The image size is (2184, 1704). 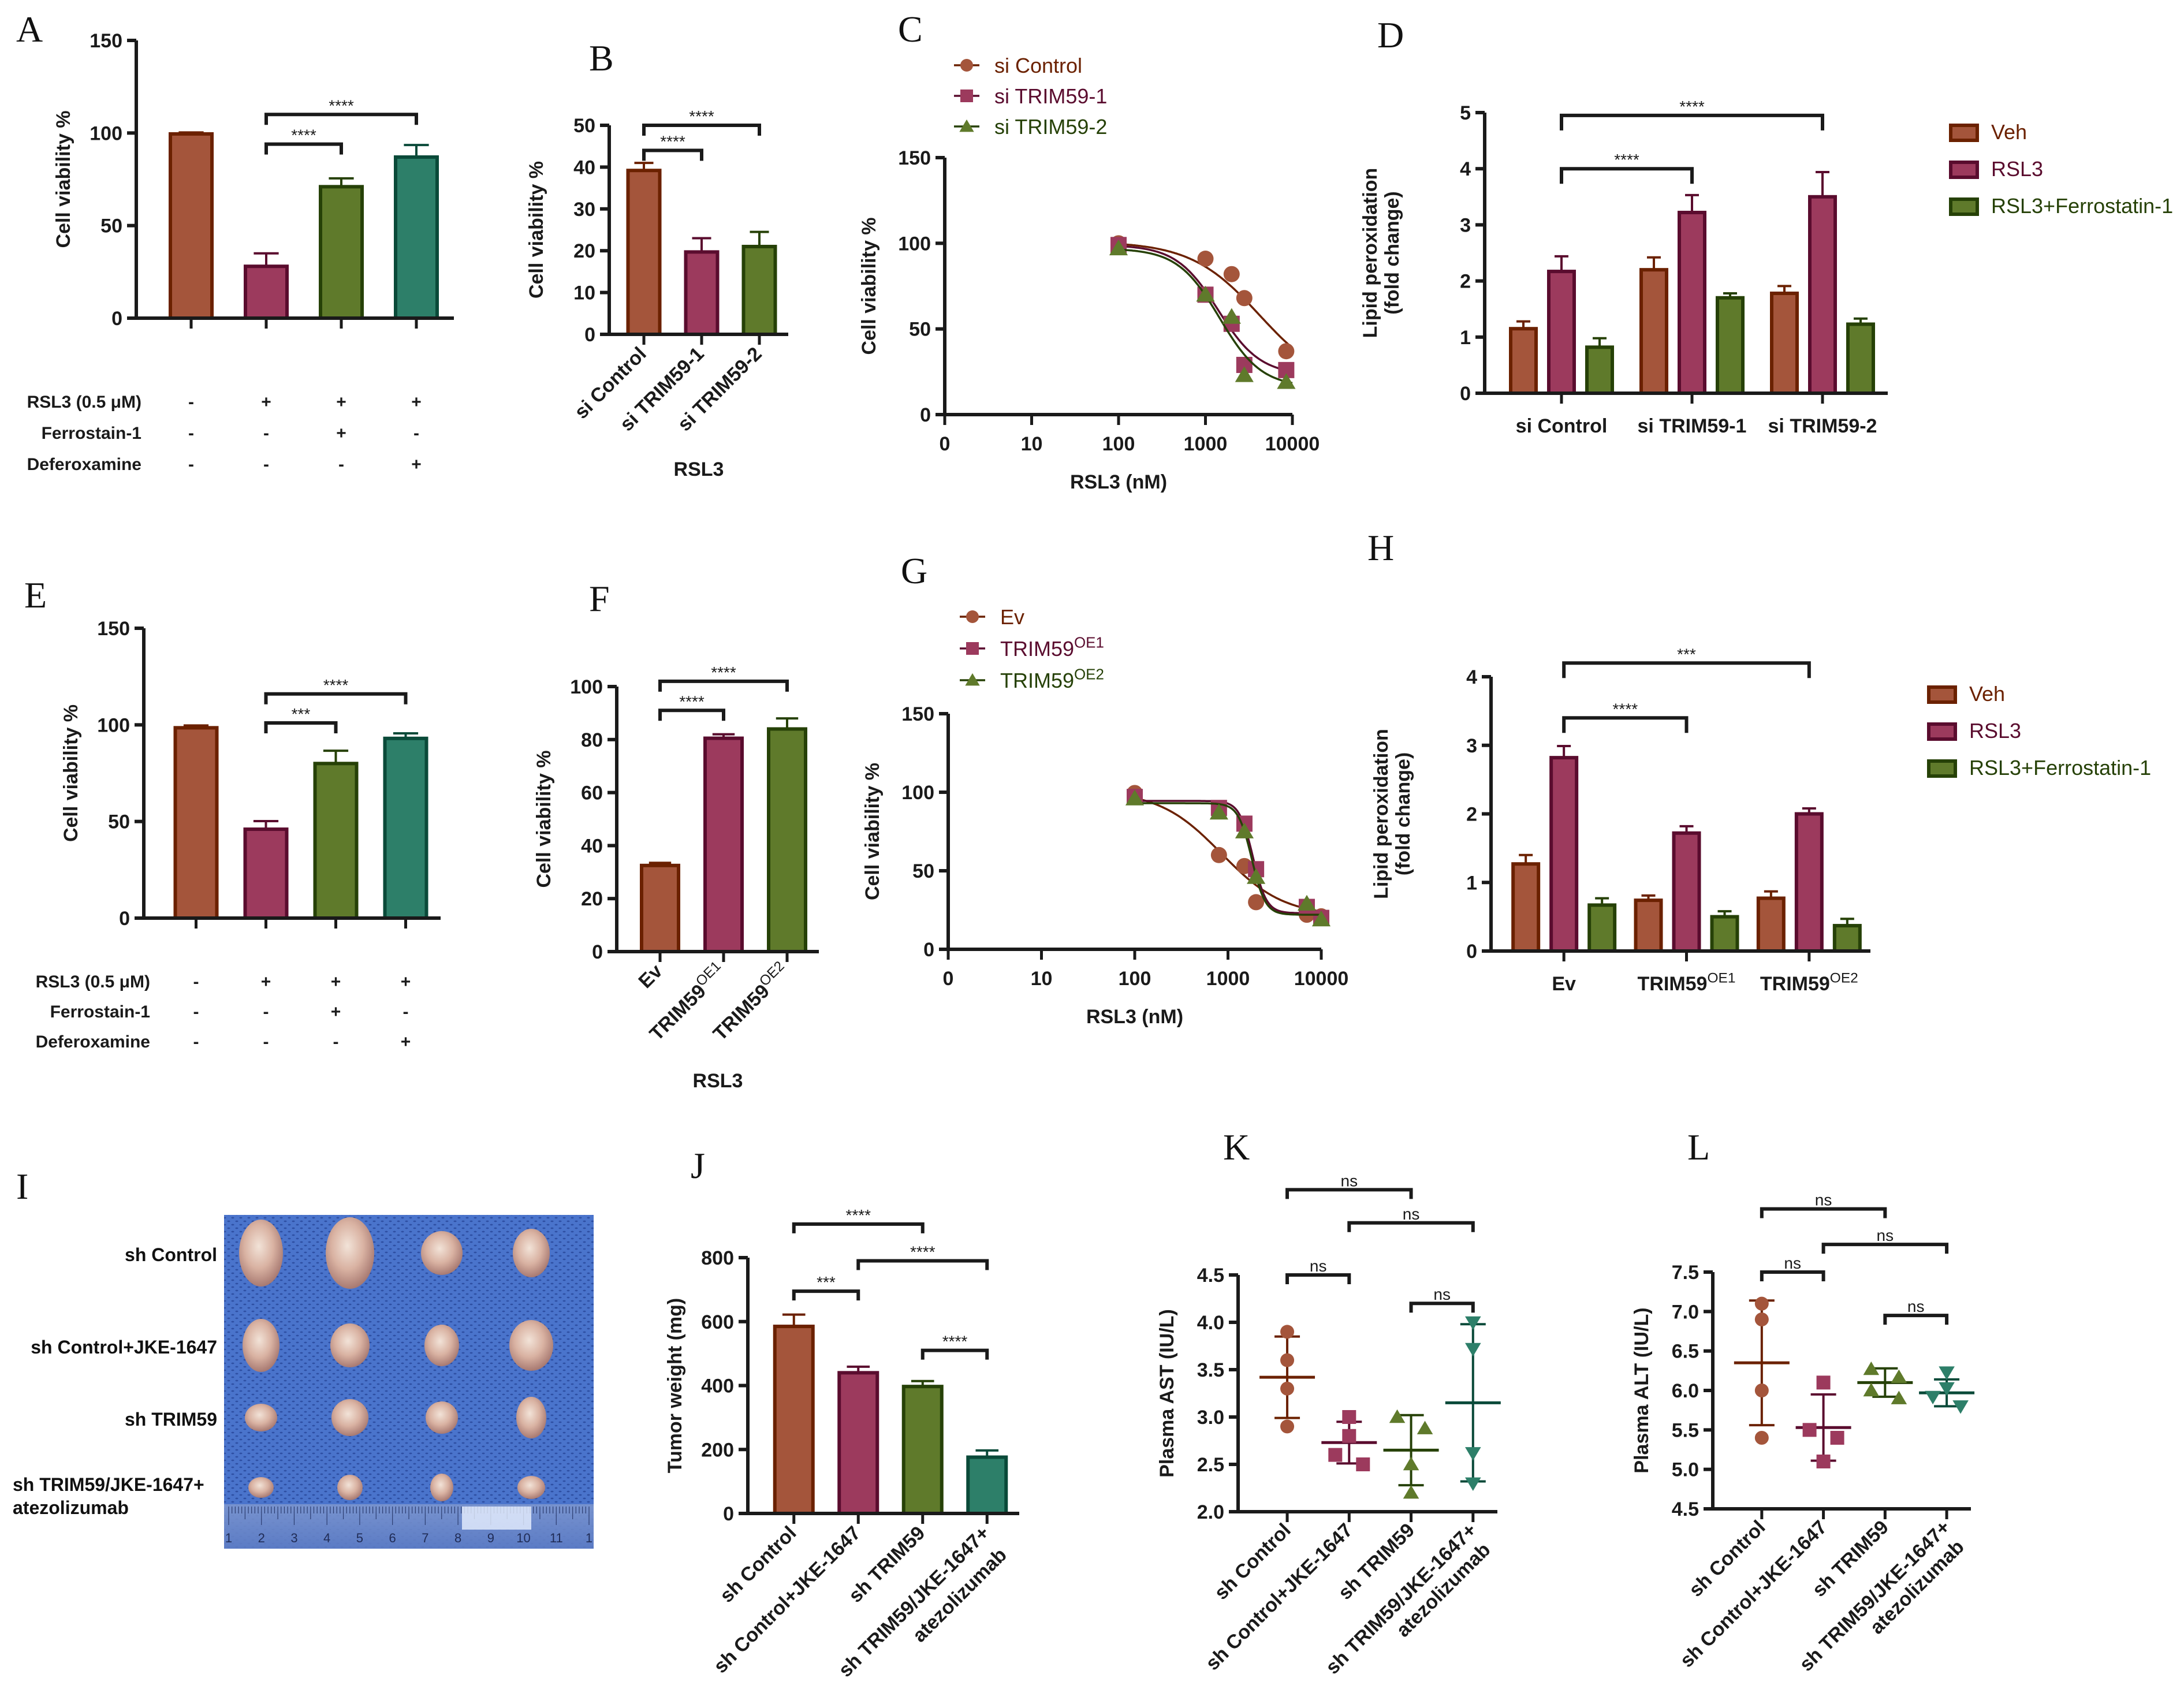 I want to click on y-tick-label: 150, so click(x=914, y=158).